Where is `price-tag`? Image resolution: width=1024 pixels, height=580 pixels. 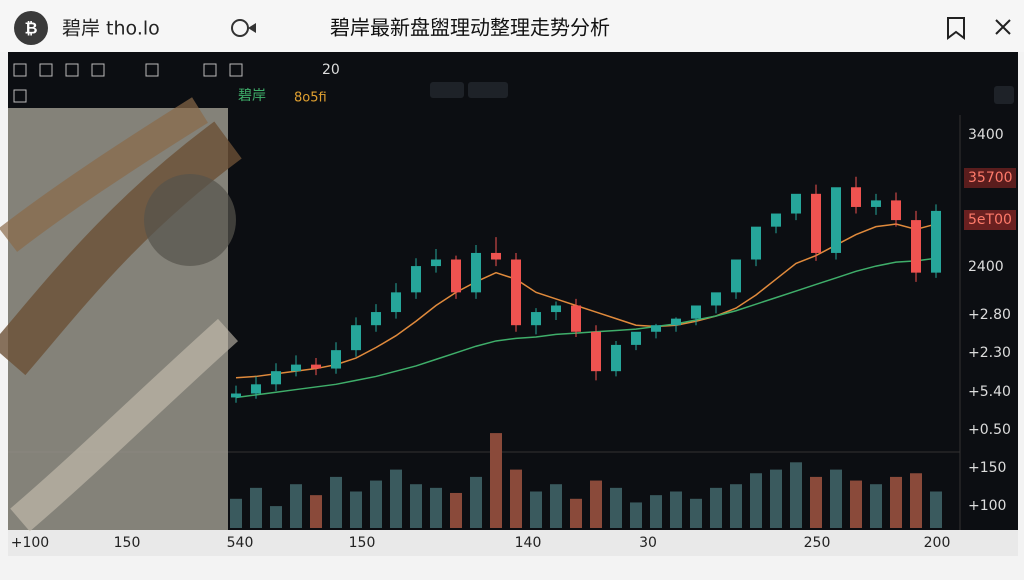
price-tag is located at coordinates (990, 220).